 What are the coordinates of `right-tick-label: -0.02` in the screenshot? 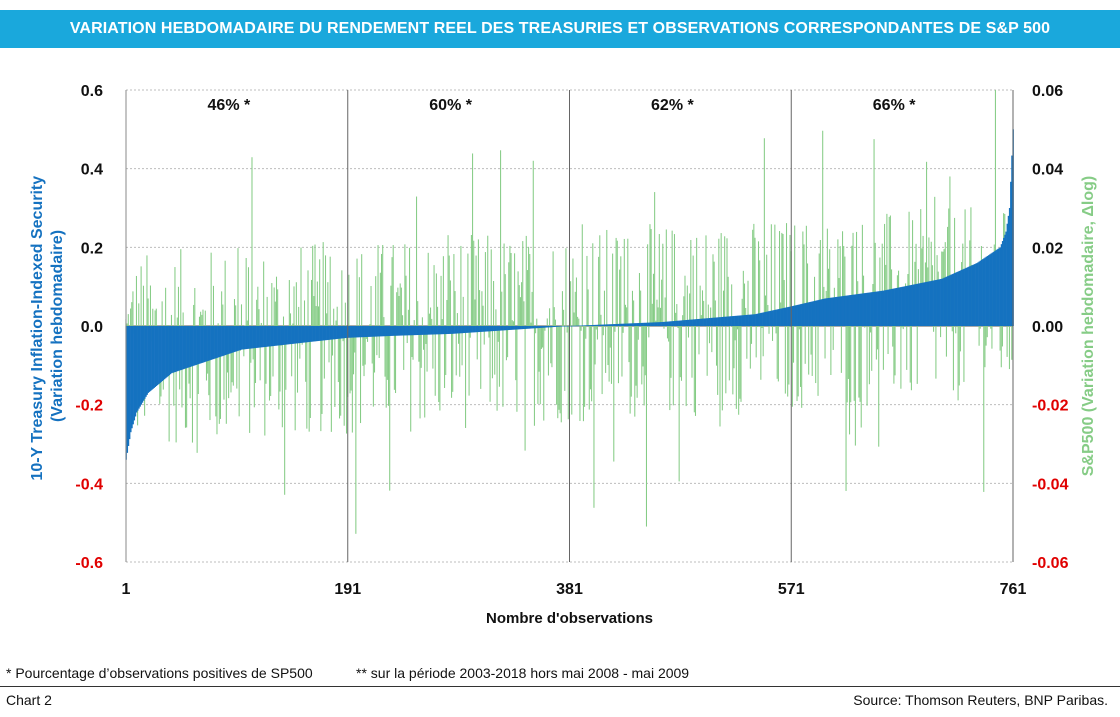 It's located at (1050, 406).